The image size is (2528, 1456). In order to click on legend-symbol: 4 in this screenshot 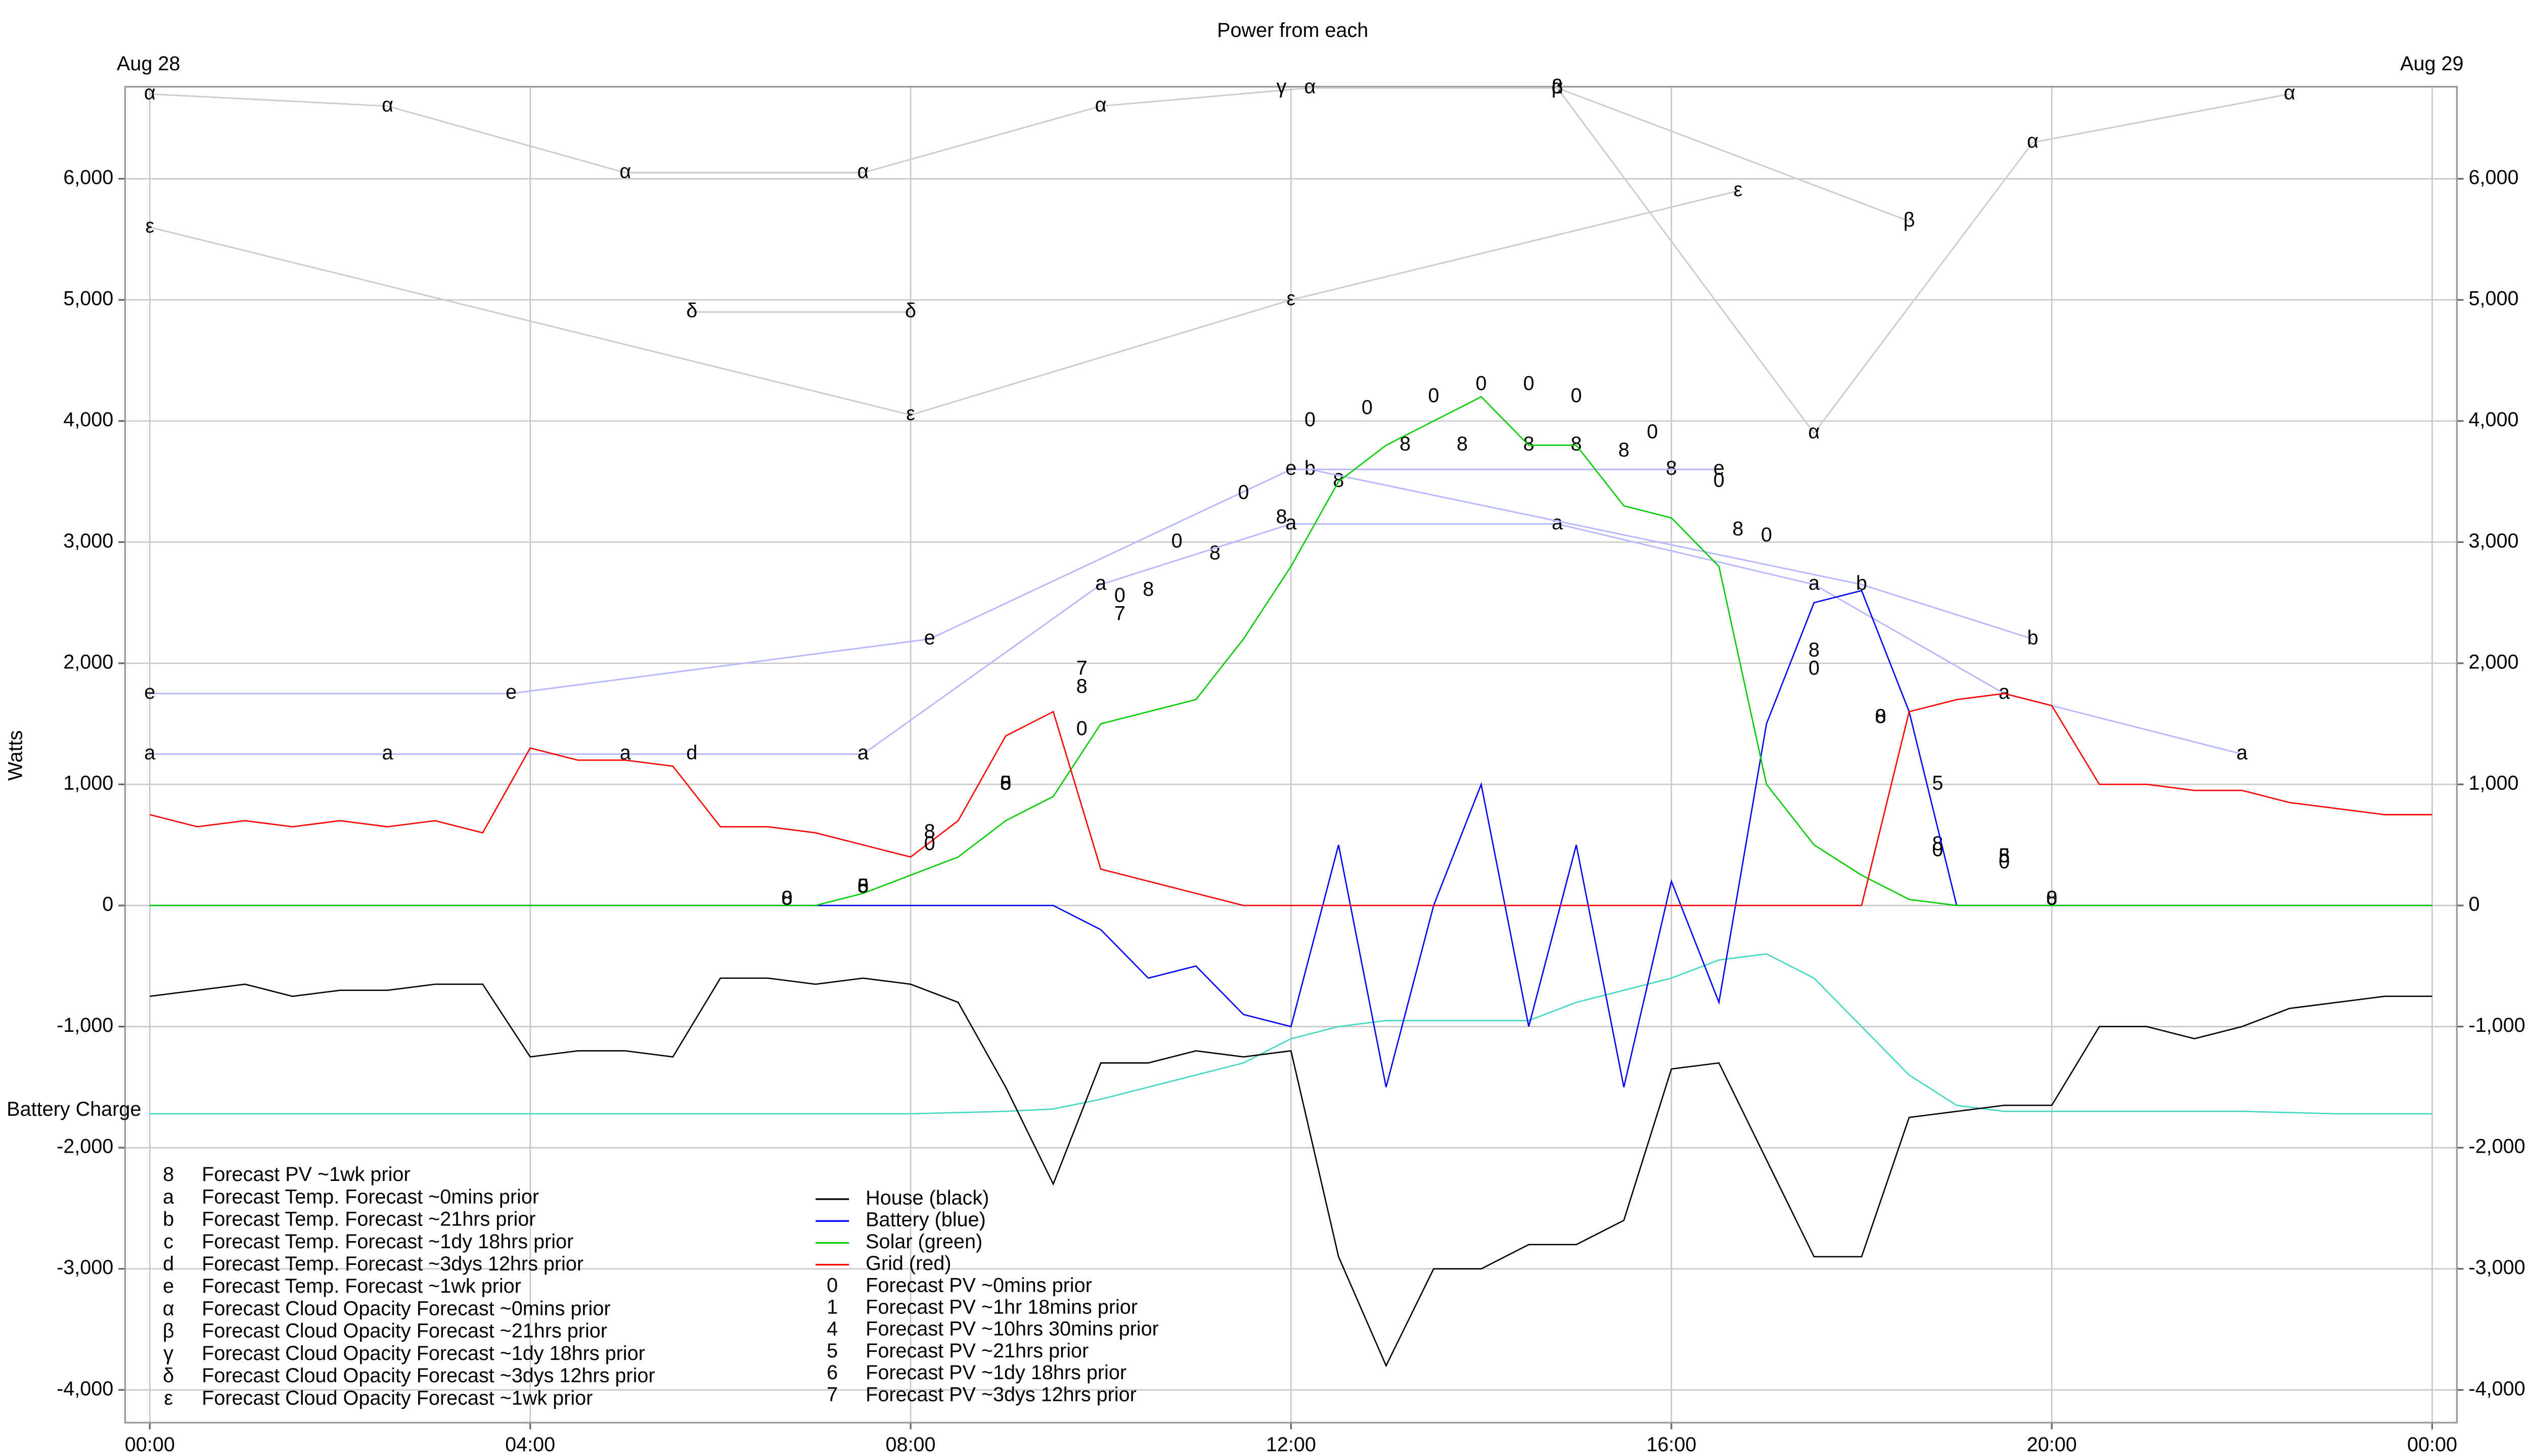, I will do `click(833, 1329)`.